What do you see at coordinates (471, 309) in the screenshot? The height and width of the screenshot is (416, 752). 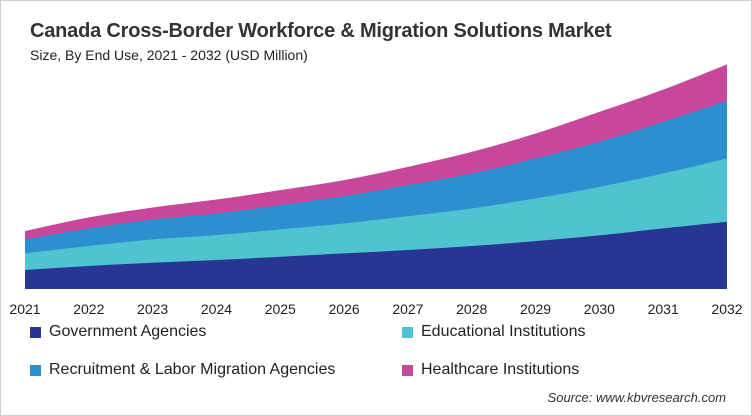 I see `x-tick-label: 2028` at bounding box center [471, 309].